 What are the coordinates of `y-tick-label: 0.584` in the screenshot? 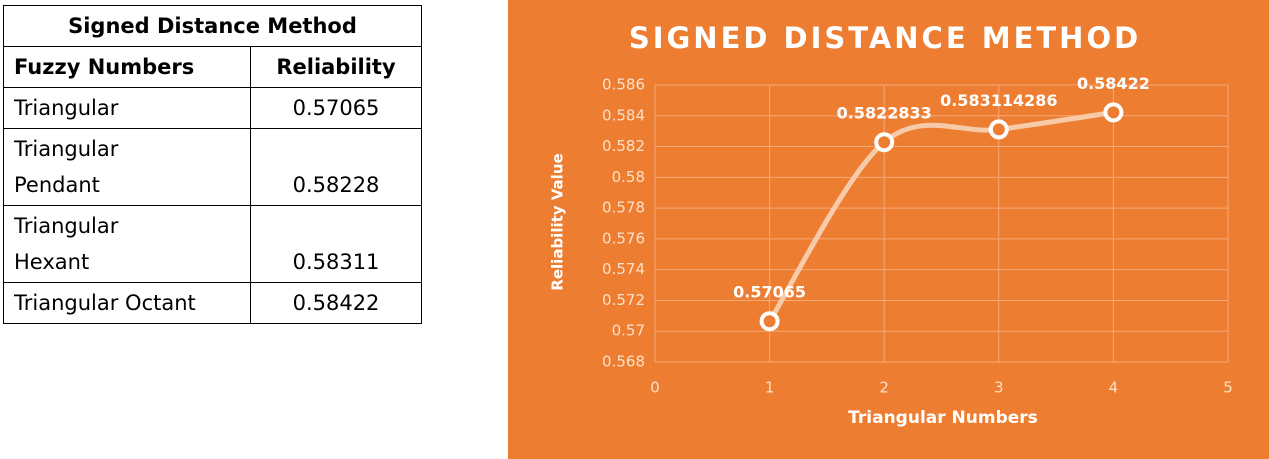 It's located at (623, 115).